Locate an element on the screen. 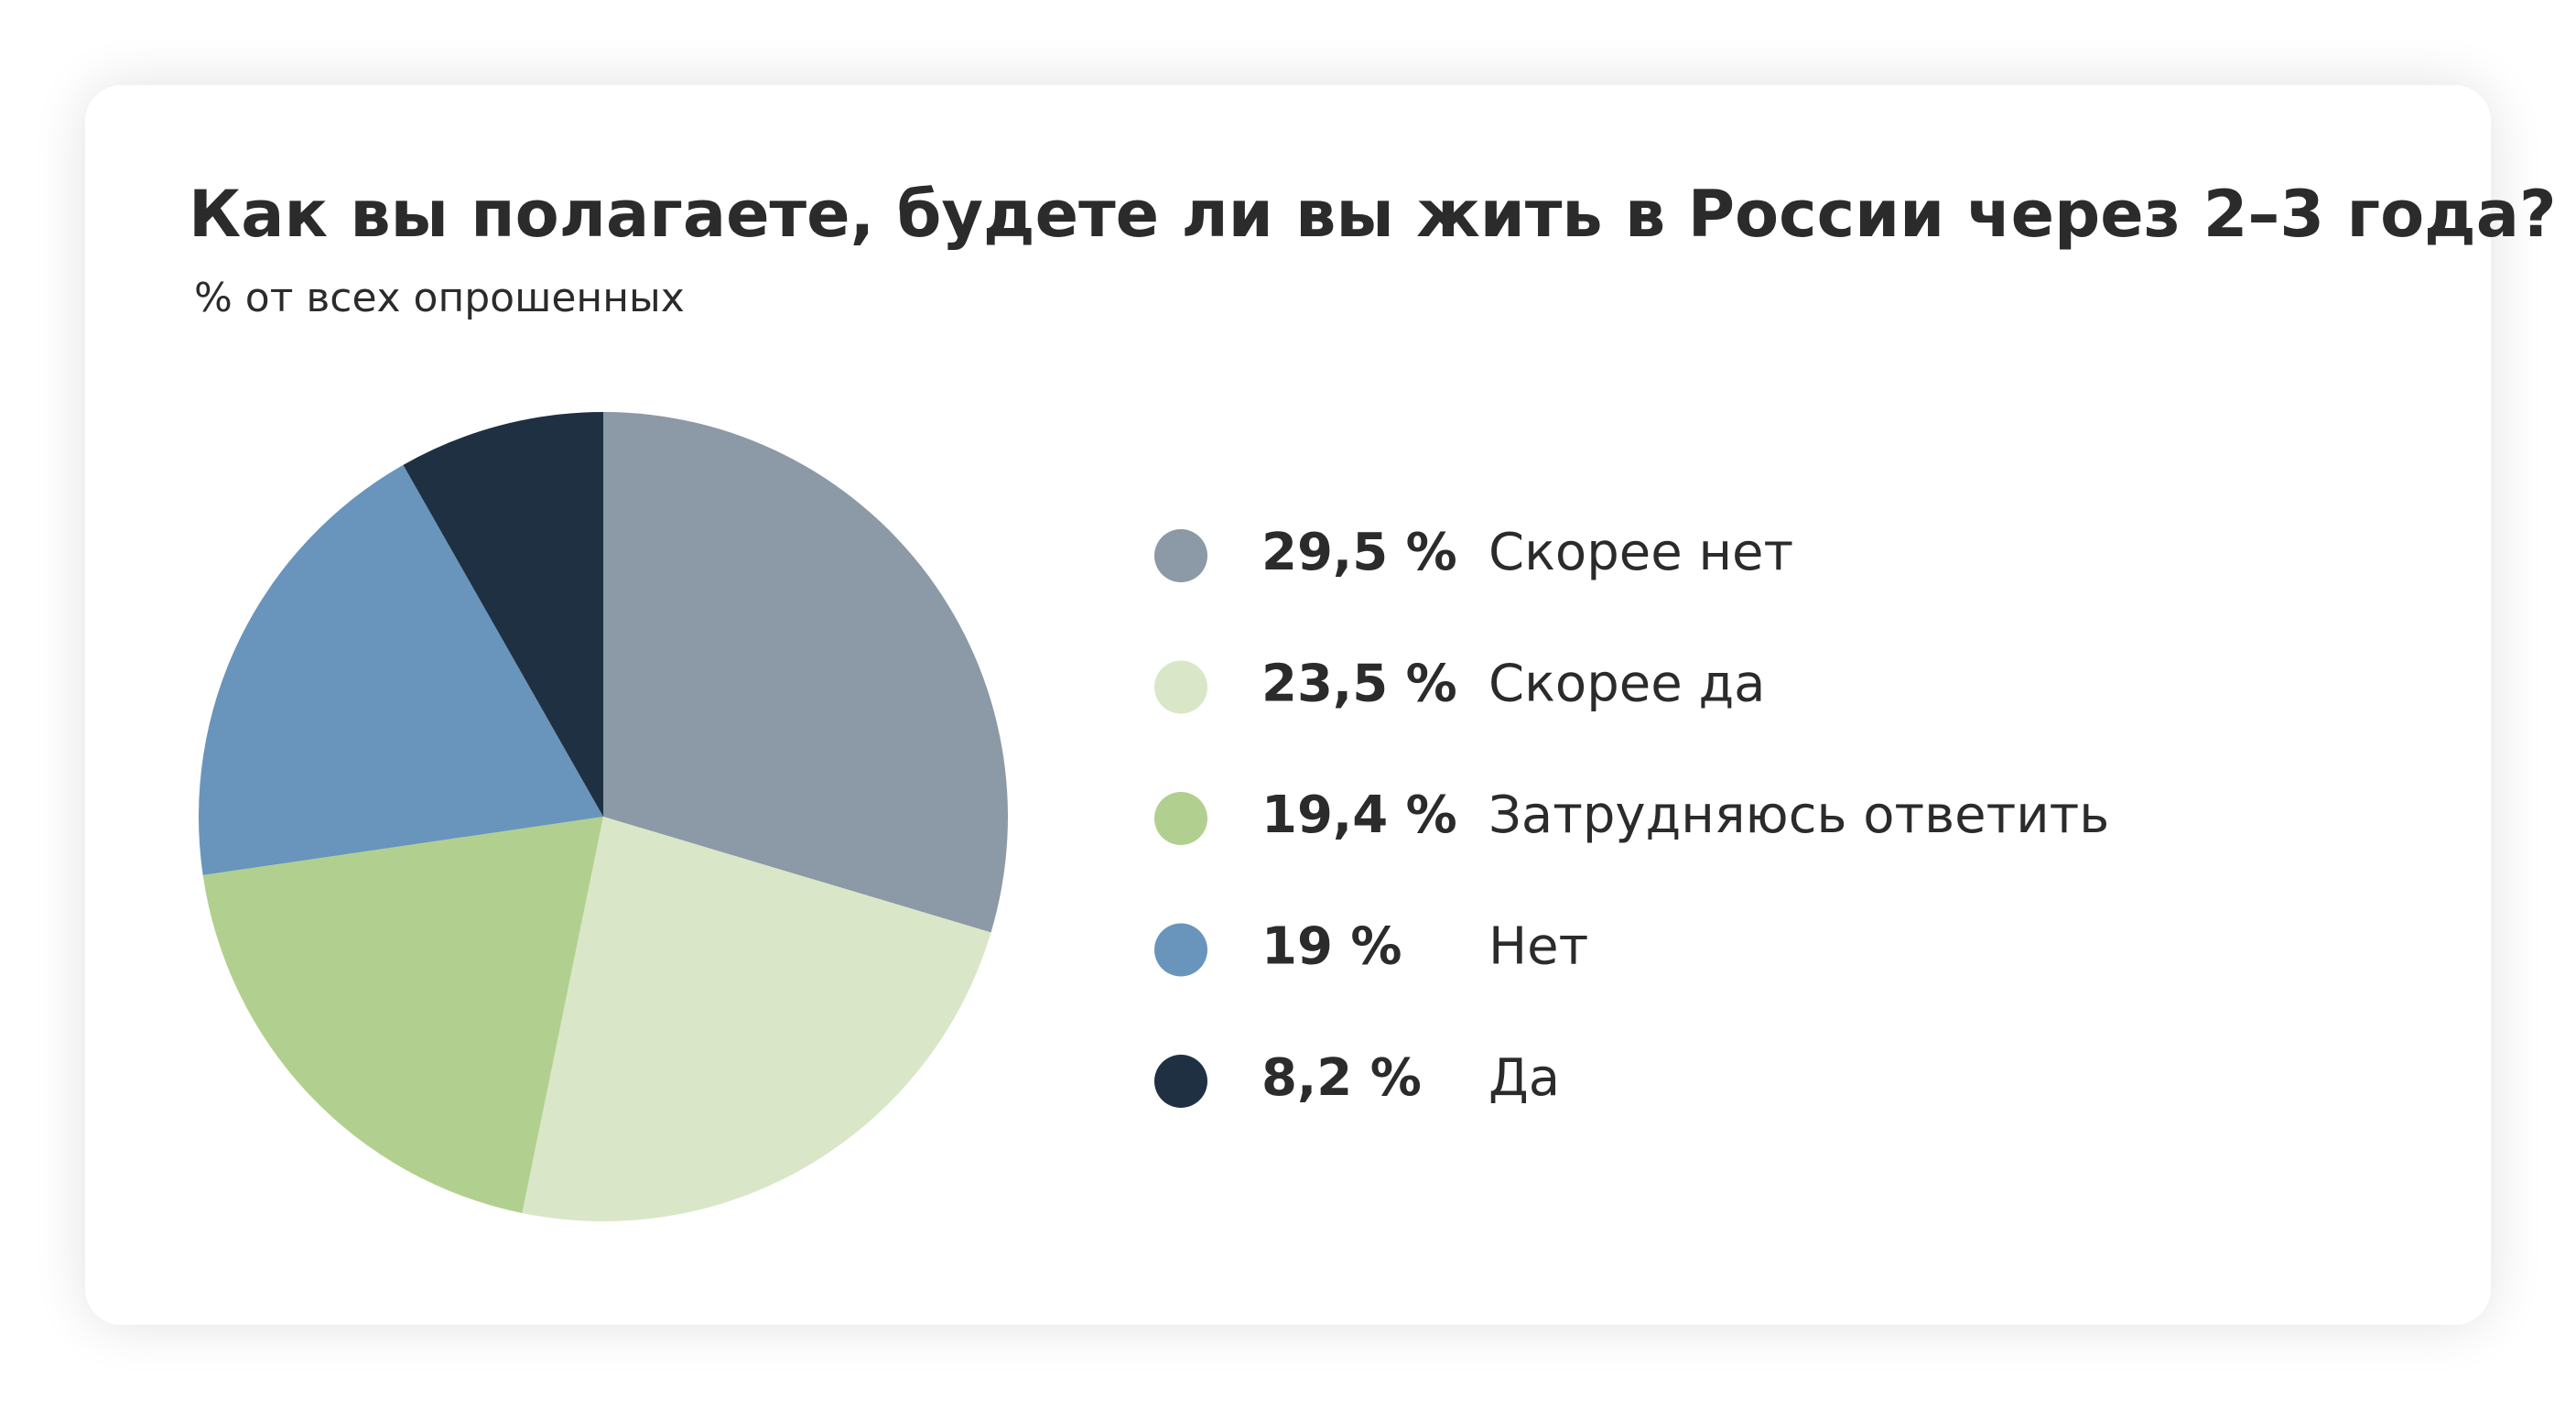 This screenshot has width=2576, height=1409. legend-value: 19,4 % is located at coordinates (1359, 816).